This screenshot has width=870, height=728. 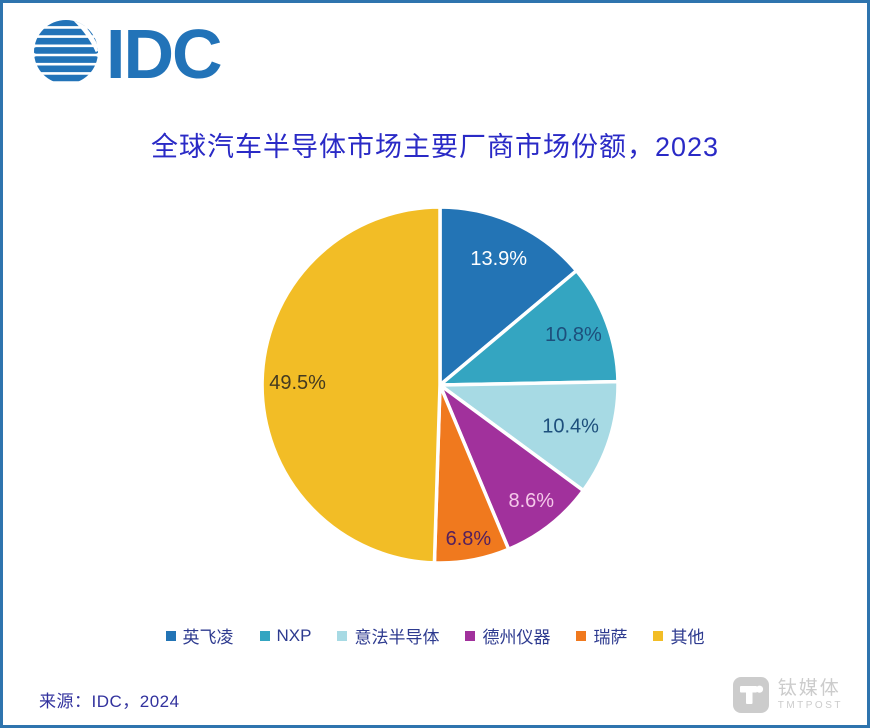 I want to click on legend-label: 瑞萨, so click(x=610, y=637).